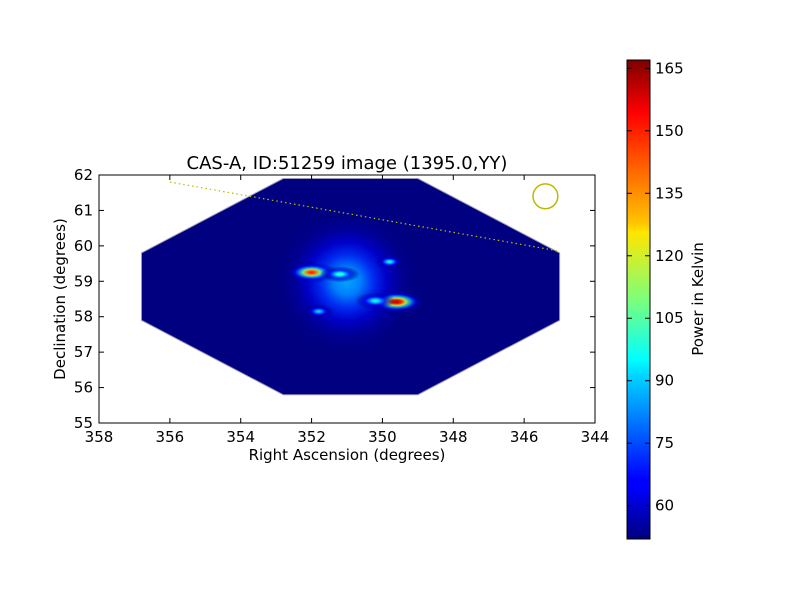 This screenshot has height=600, width=800. I want to click on x-tick-label: 354, so click(240, 437).